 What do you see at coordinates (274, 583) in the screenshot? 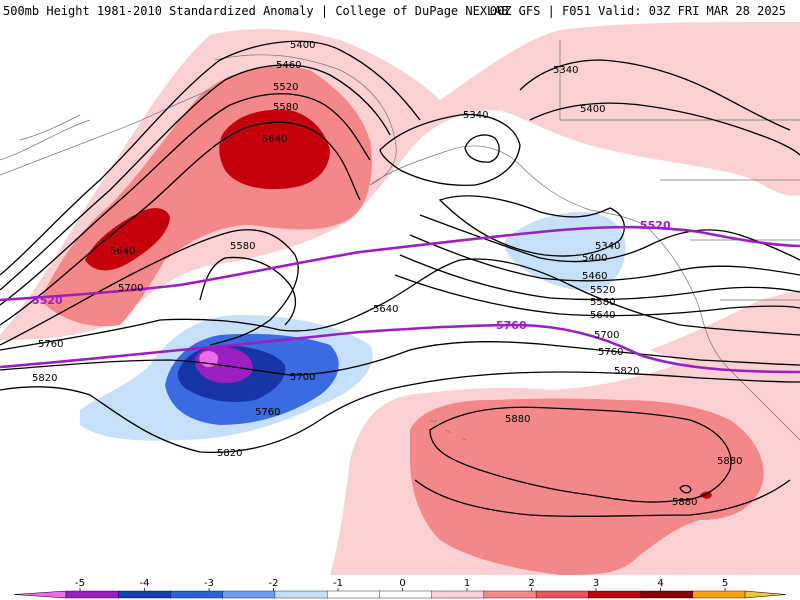
I see `colorbar-tick-label: -2` at bounding box center [274, 583].